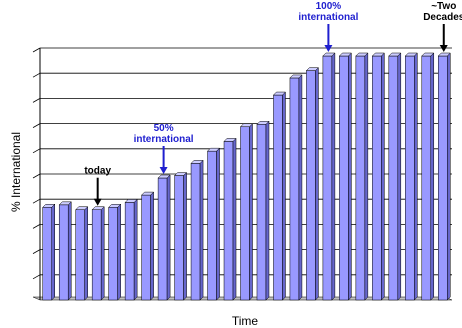 The height and width of the screenshot is (328, 462). I want to click on annotation: 50%international, so click(164, 148).